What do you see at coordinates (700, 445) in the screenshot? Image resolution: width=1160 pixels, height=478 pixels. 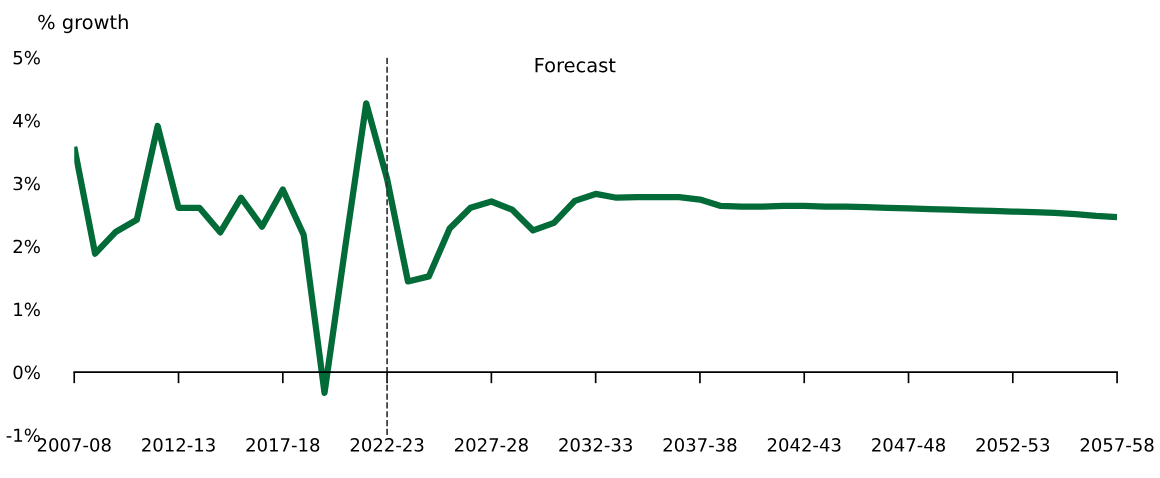 I see `x-tick-label: 2037-38` at bounding box center [700, 445].